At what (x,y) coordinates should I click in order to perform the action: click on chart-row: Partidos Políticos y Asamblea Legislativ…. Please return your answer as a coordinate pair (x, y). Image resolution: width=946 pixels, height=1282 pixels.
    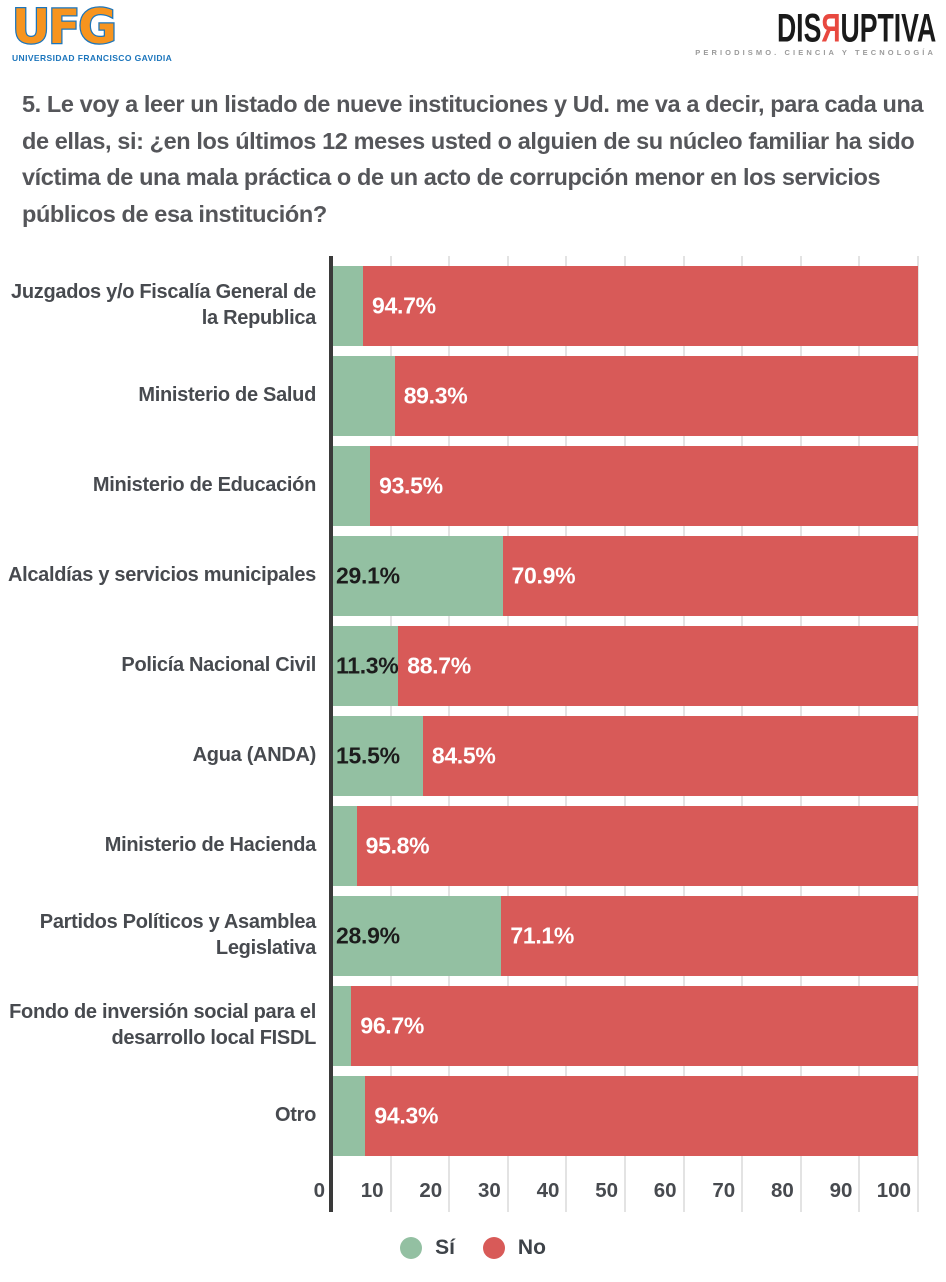
    Looking at the image, I should click on (473, 936).